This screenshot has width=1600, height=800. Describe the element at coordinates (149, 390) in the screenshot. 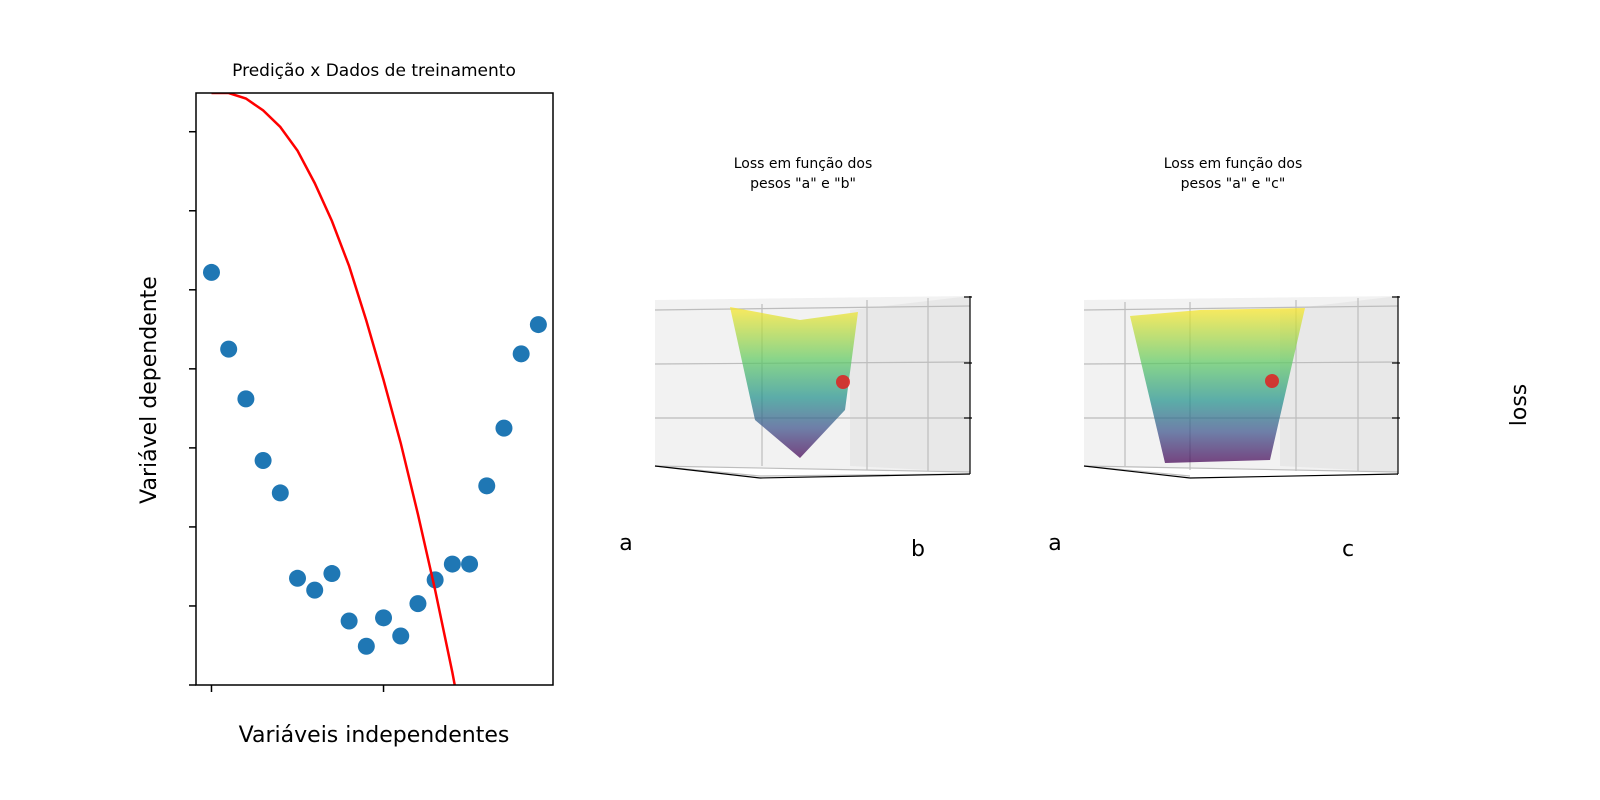

I see `y-axis-label: Variável dependente` at that location.